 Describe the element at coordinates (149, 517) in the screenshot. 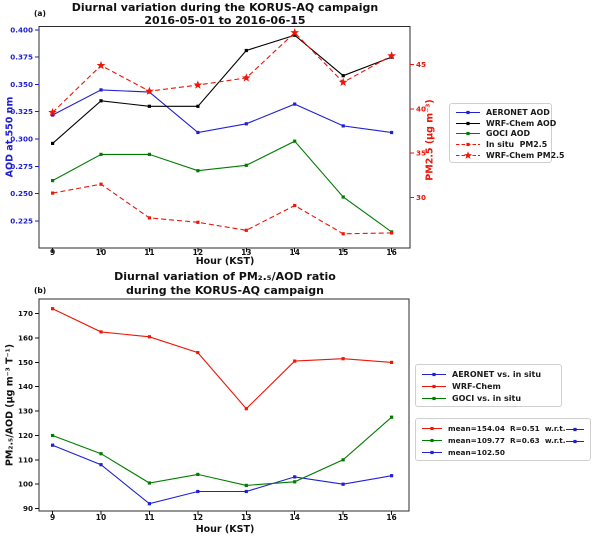

I see `x-tick-label: 11` at that location.